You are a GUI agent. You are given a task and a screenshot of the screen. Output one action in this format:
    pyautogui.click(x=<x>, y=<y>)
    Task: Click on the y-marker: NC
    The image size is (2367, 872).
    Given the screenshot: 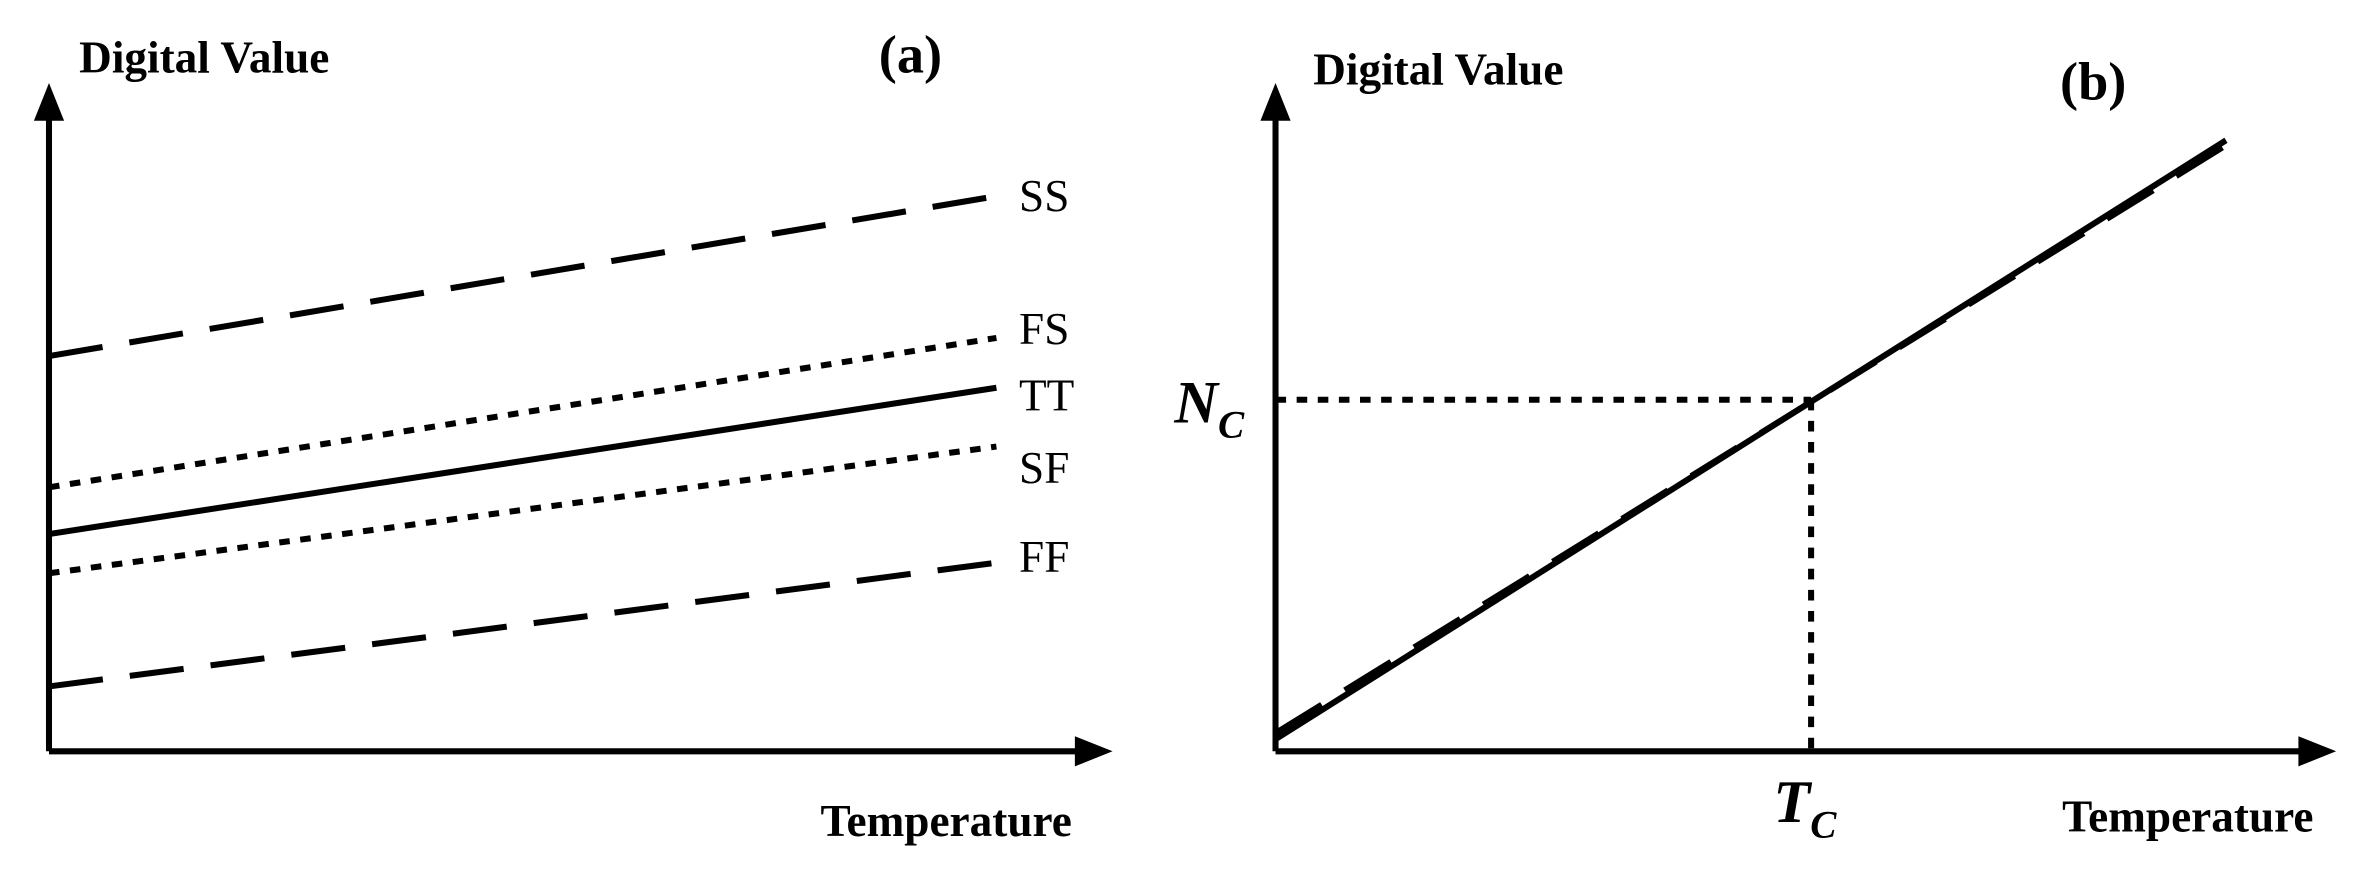 What is the action you would take?
    pyautogui.click(x=1209, y=407)
    